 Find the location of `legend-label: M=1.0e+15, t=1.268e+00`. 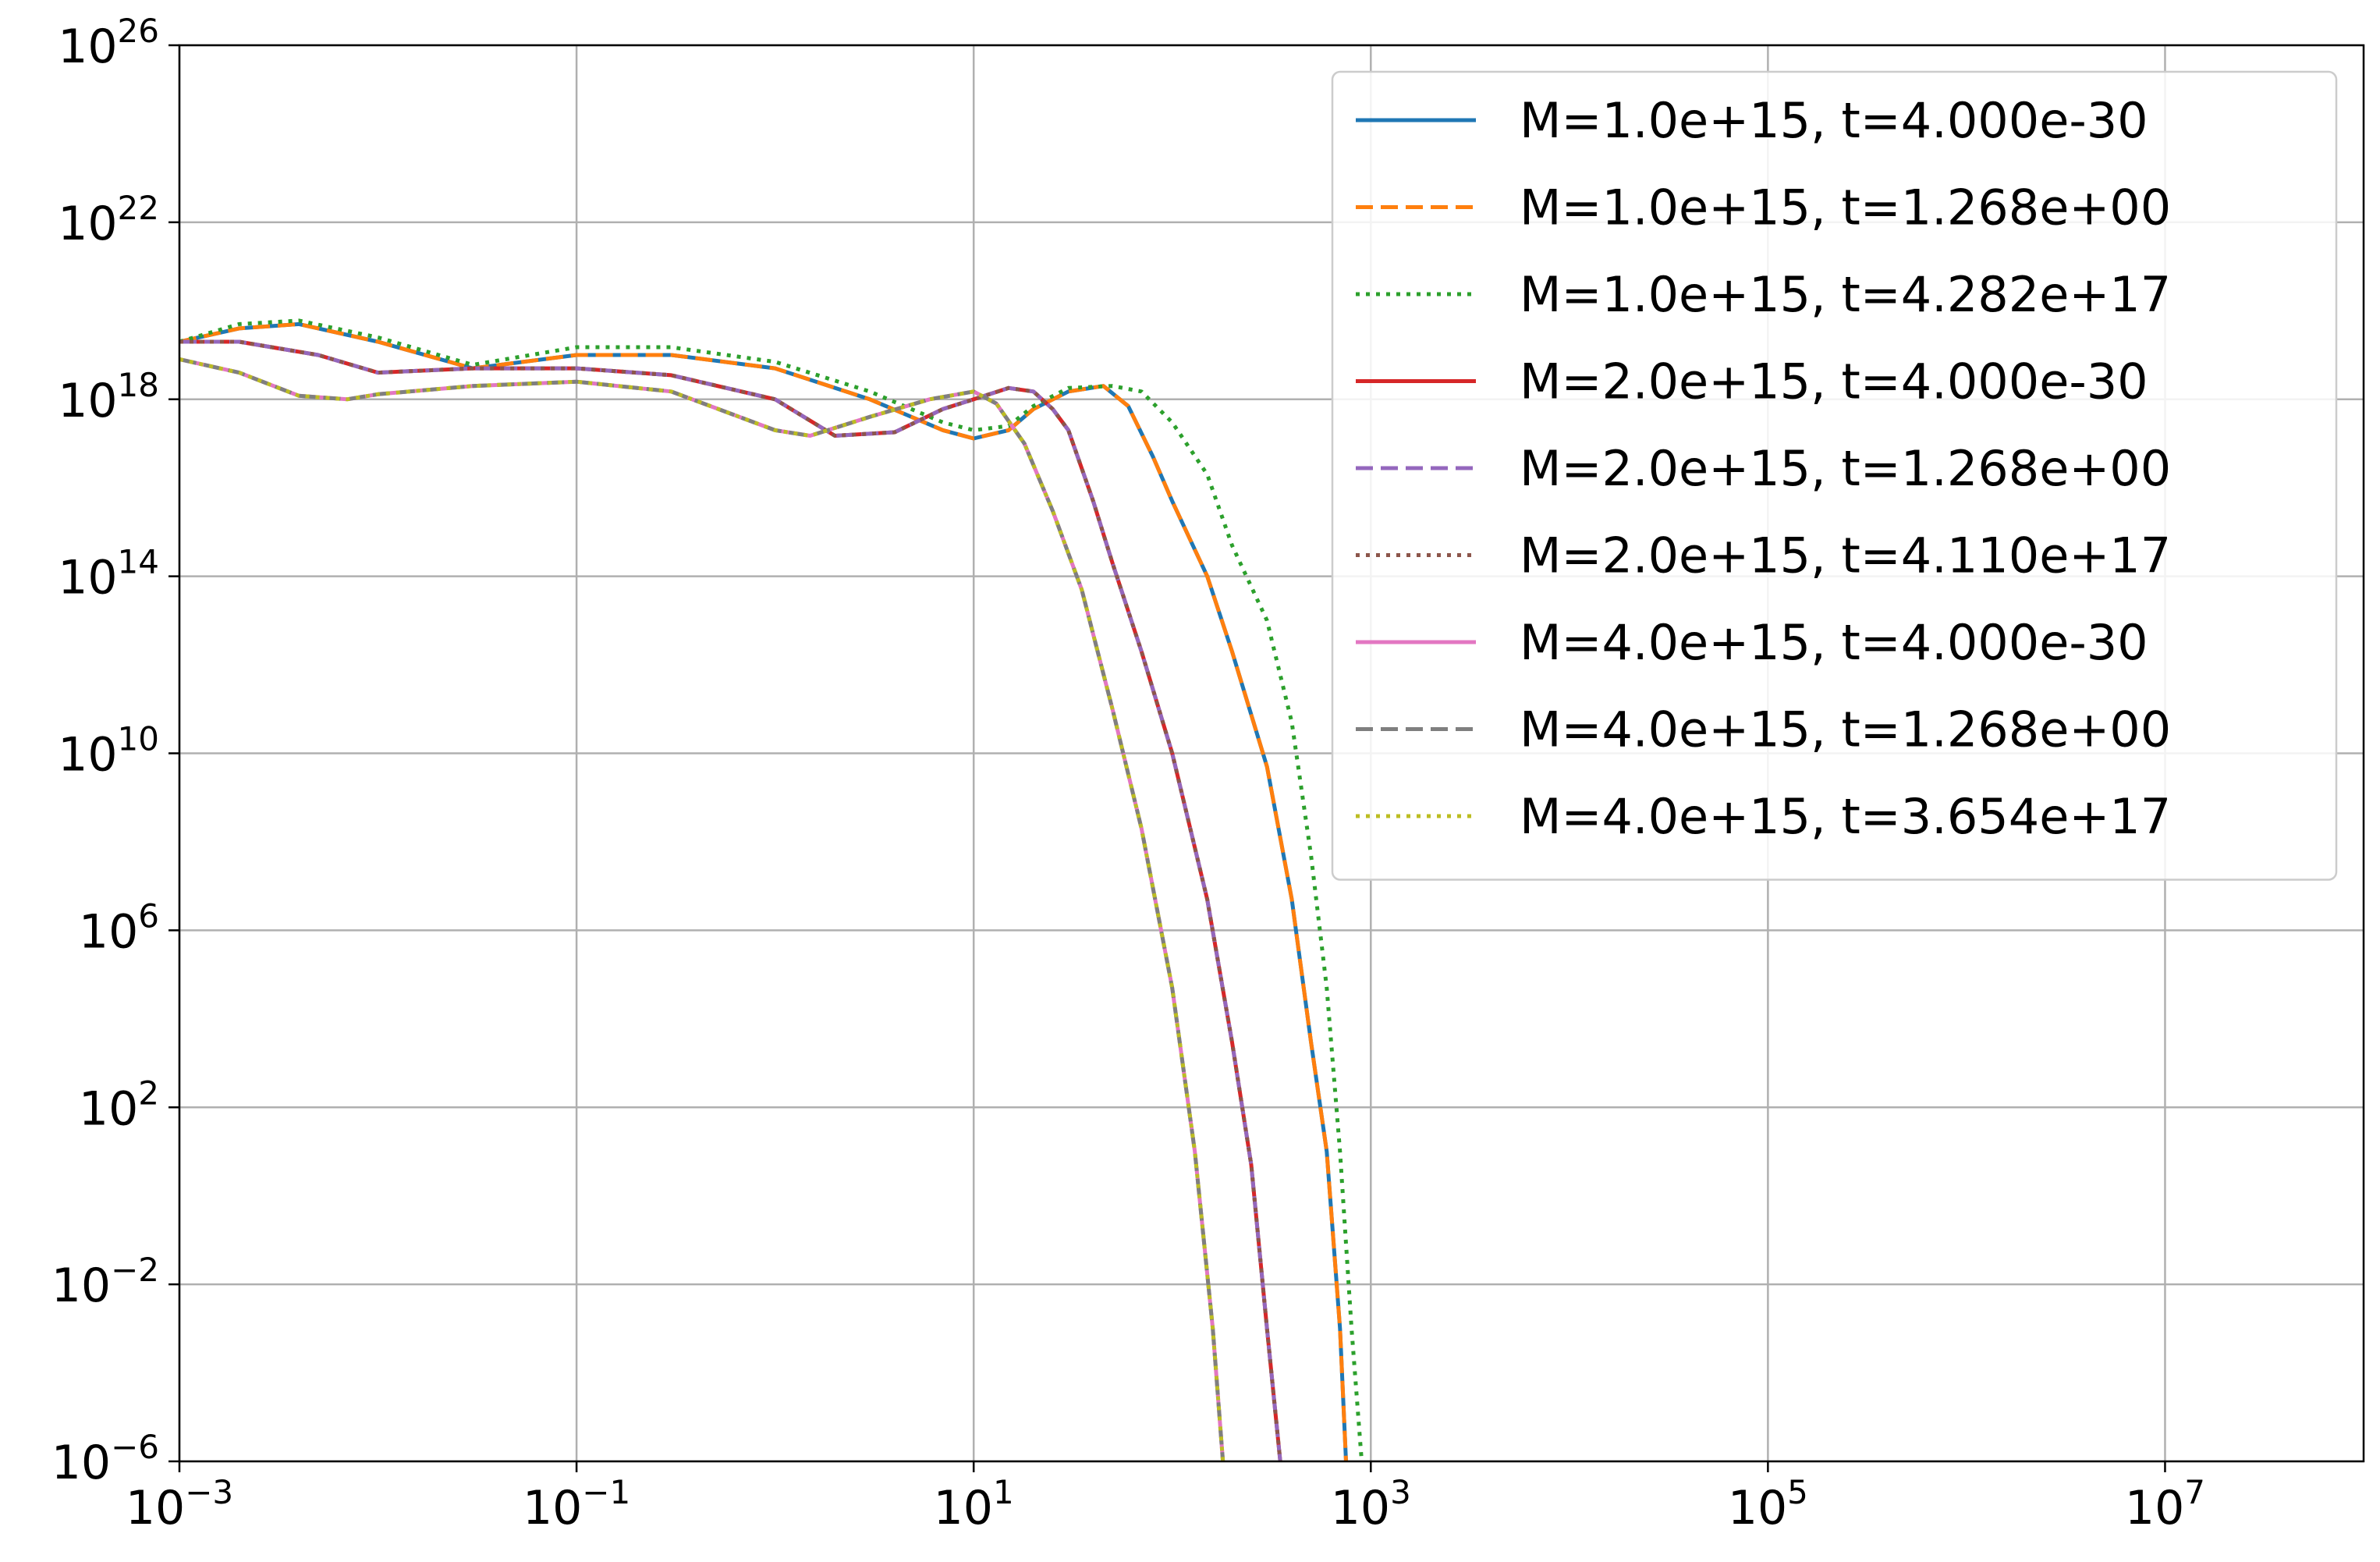

legend-label: M=1.0e+15, t=1.268e+00 is located at coordinates (1846, 207).